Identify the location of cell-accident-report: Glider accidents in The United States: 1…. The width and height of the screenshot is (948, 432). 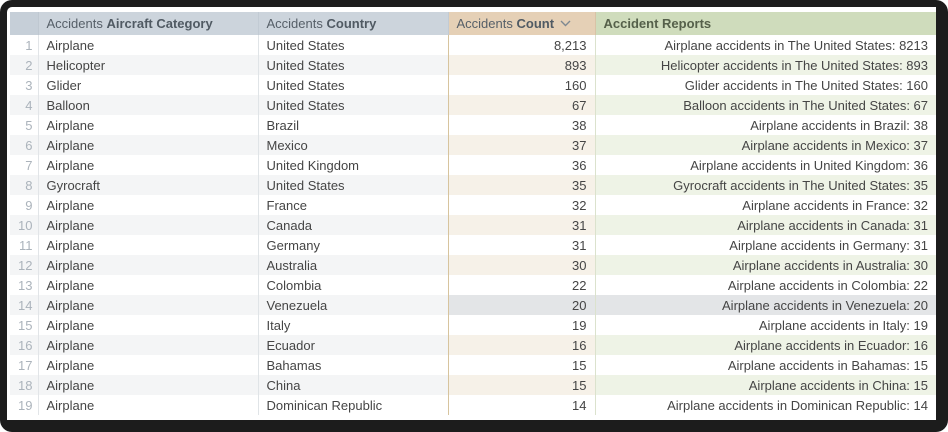
(765, 85).